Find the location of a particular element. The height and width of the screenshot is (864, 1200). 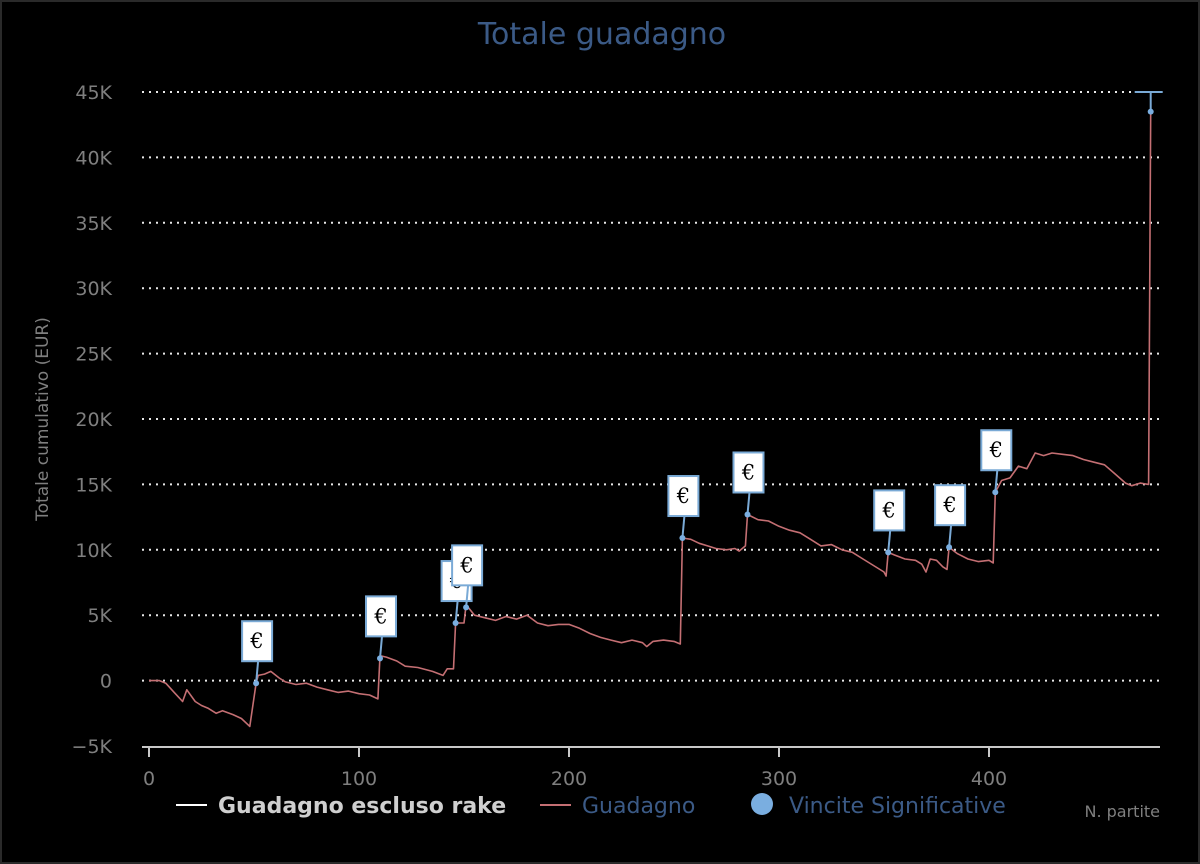

legend-item-vincite-significative: Vincite Significative is located at coordinates (878, 806).